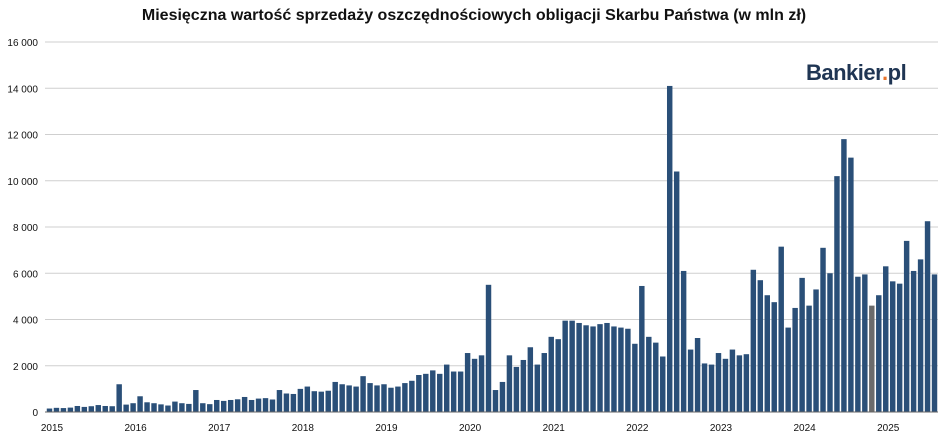  What do you see at coordinates (721, 428) in the screenshot?
I see `x-tick-label: 2023` at bounding box center [721, 428].